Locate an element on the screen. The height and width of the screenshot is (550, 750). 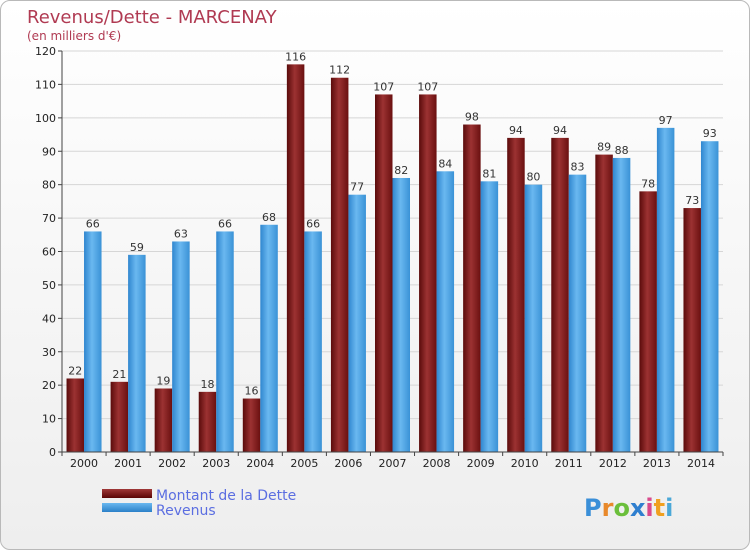
y-tick-label: 100 is located at coordinates (45, 118).